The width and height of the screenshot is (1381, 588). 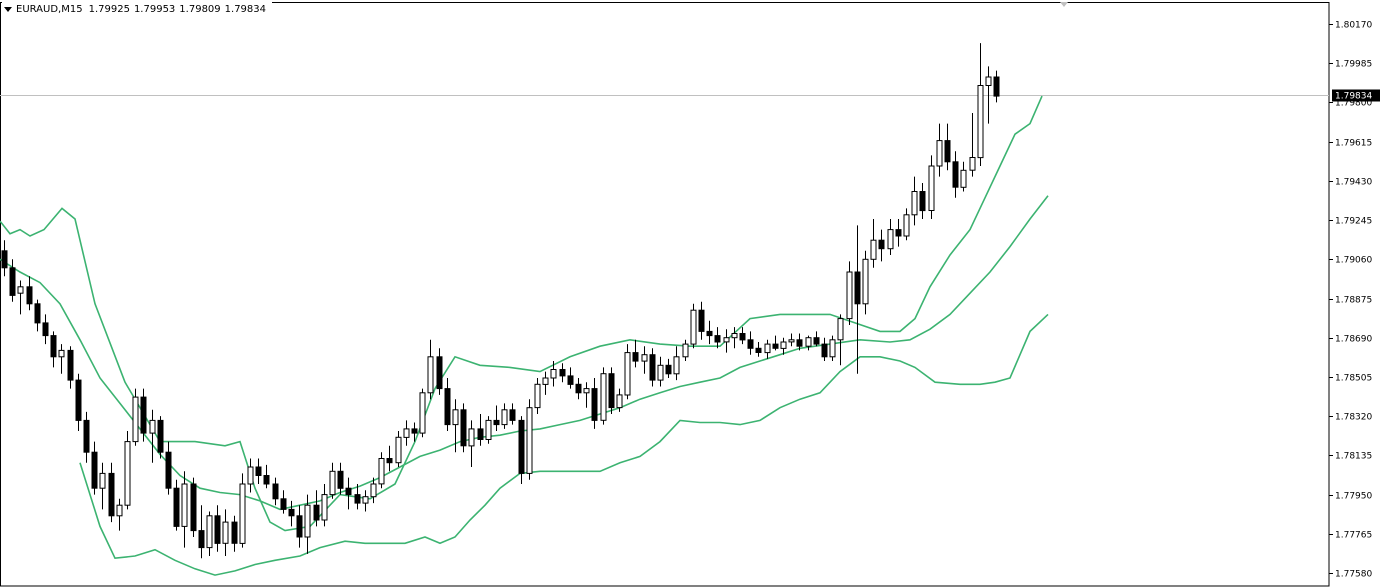 I want to click on menu-triangle-icon, so click(x=8, y=9).